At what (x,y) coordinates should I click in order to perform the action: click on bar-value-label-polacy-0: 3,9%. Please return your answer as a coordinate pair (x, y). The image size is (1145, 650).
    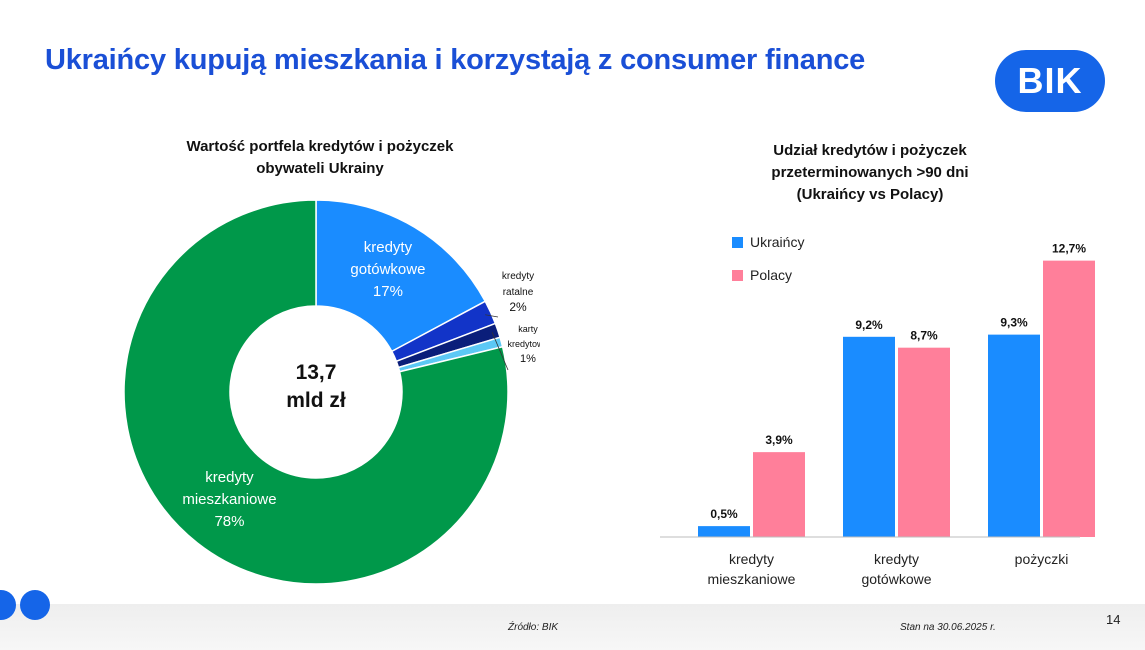
    Looking at the image, I should click on (779, 440).